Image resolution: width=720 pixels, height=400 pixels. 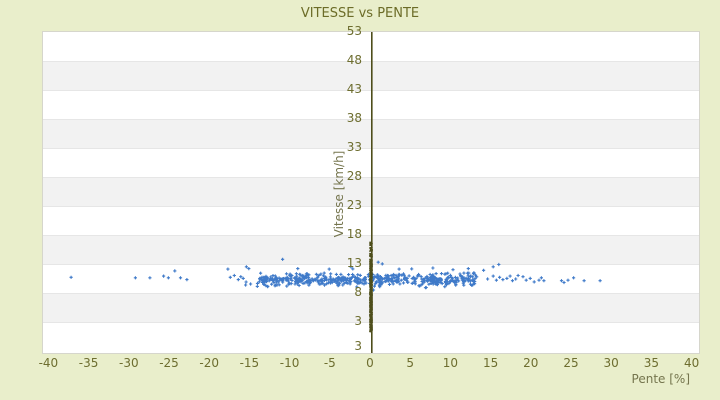 What do you see at coordinates (339, 194) in the screenshot?
I see `y-axis-title: Vitesse [km/h]` at bounding box center [339, 194].